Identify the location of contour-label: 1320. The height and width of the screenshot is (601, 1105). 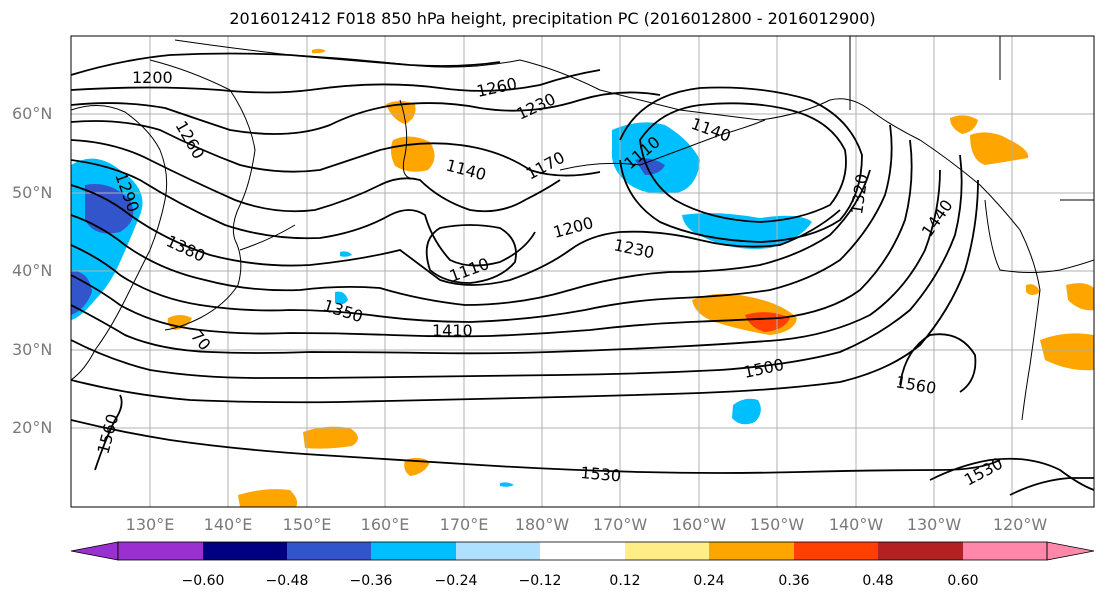
(859, 194).